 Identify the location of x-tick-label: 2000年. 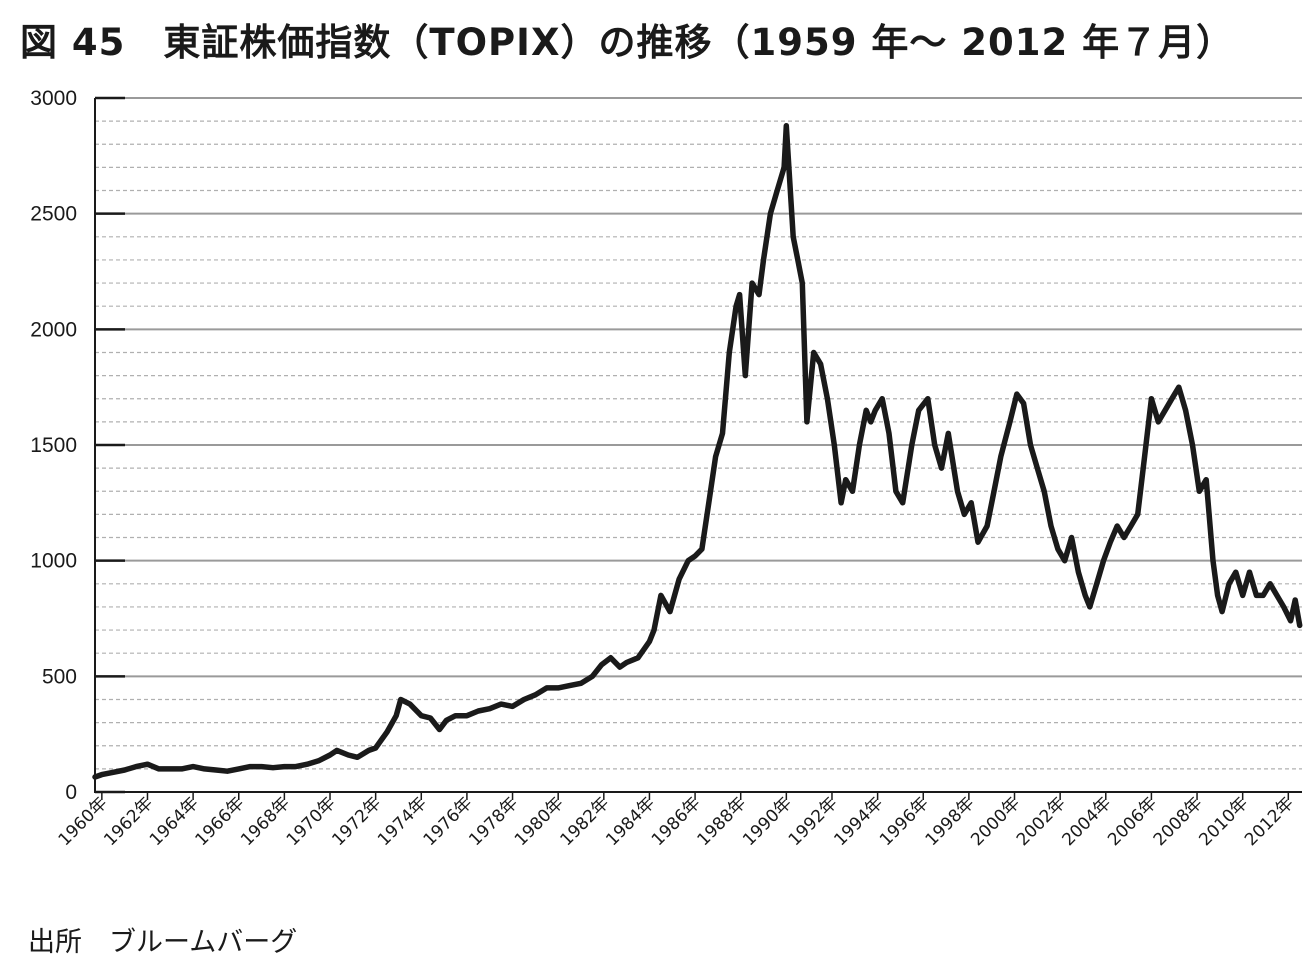
(995, 821).